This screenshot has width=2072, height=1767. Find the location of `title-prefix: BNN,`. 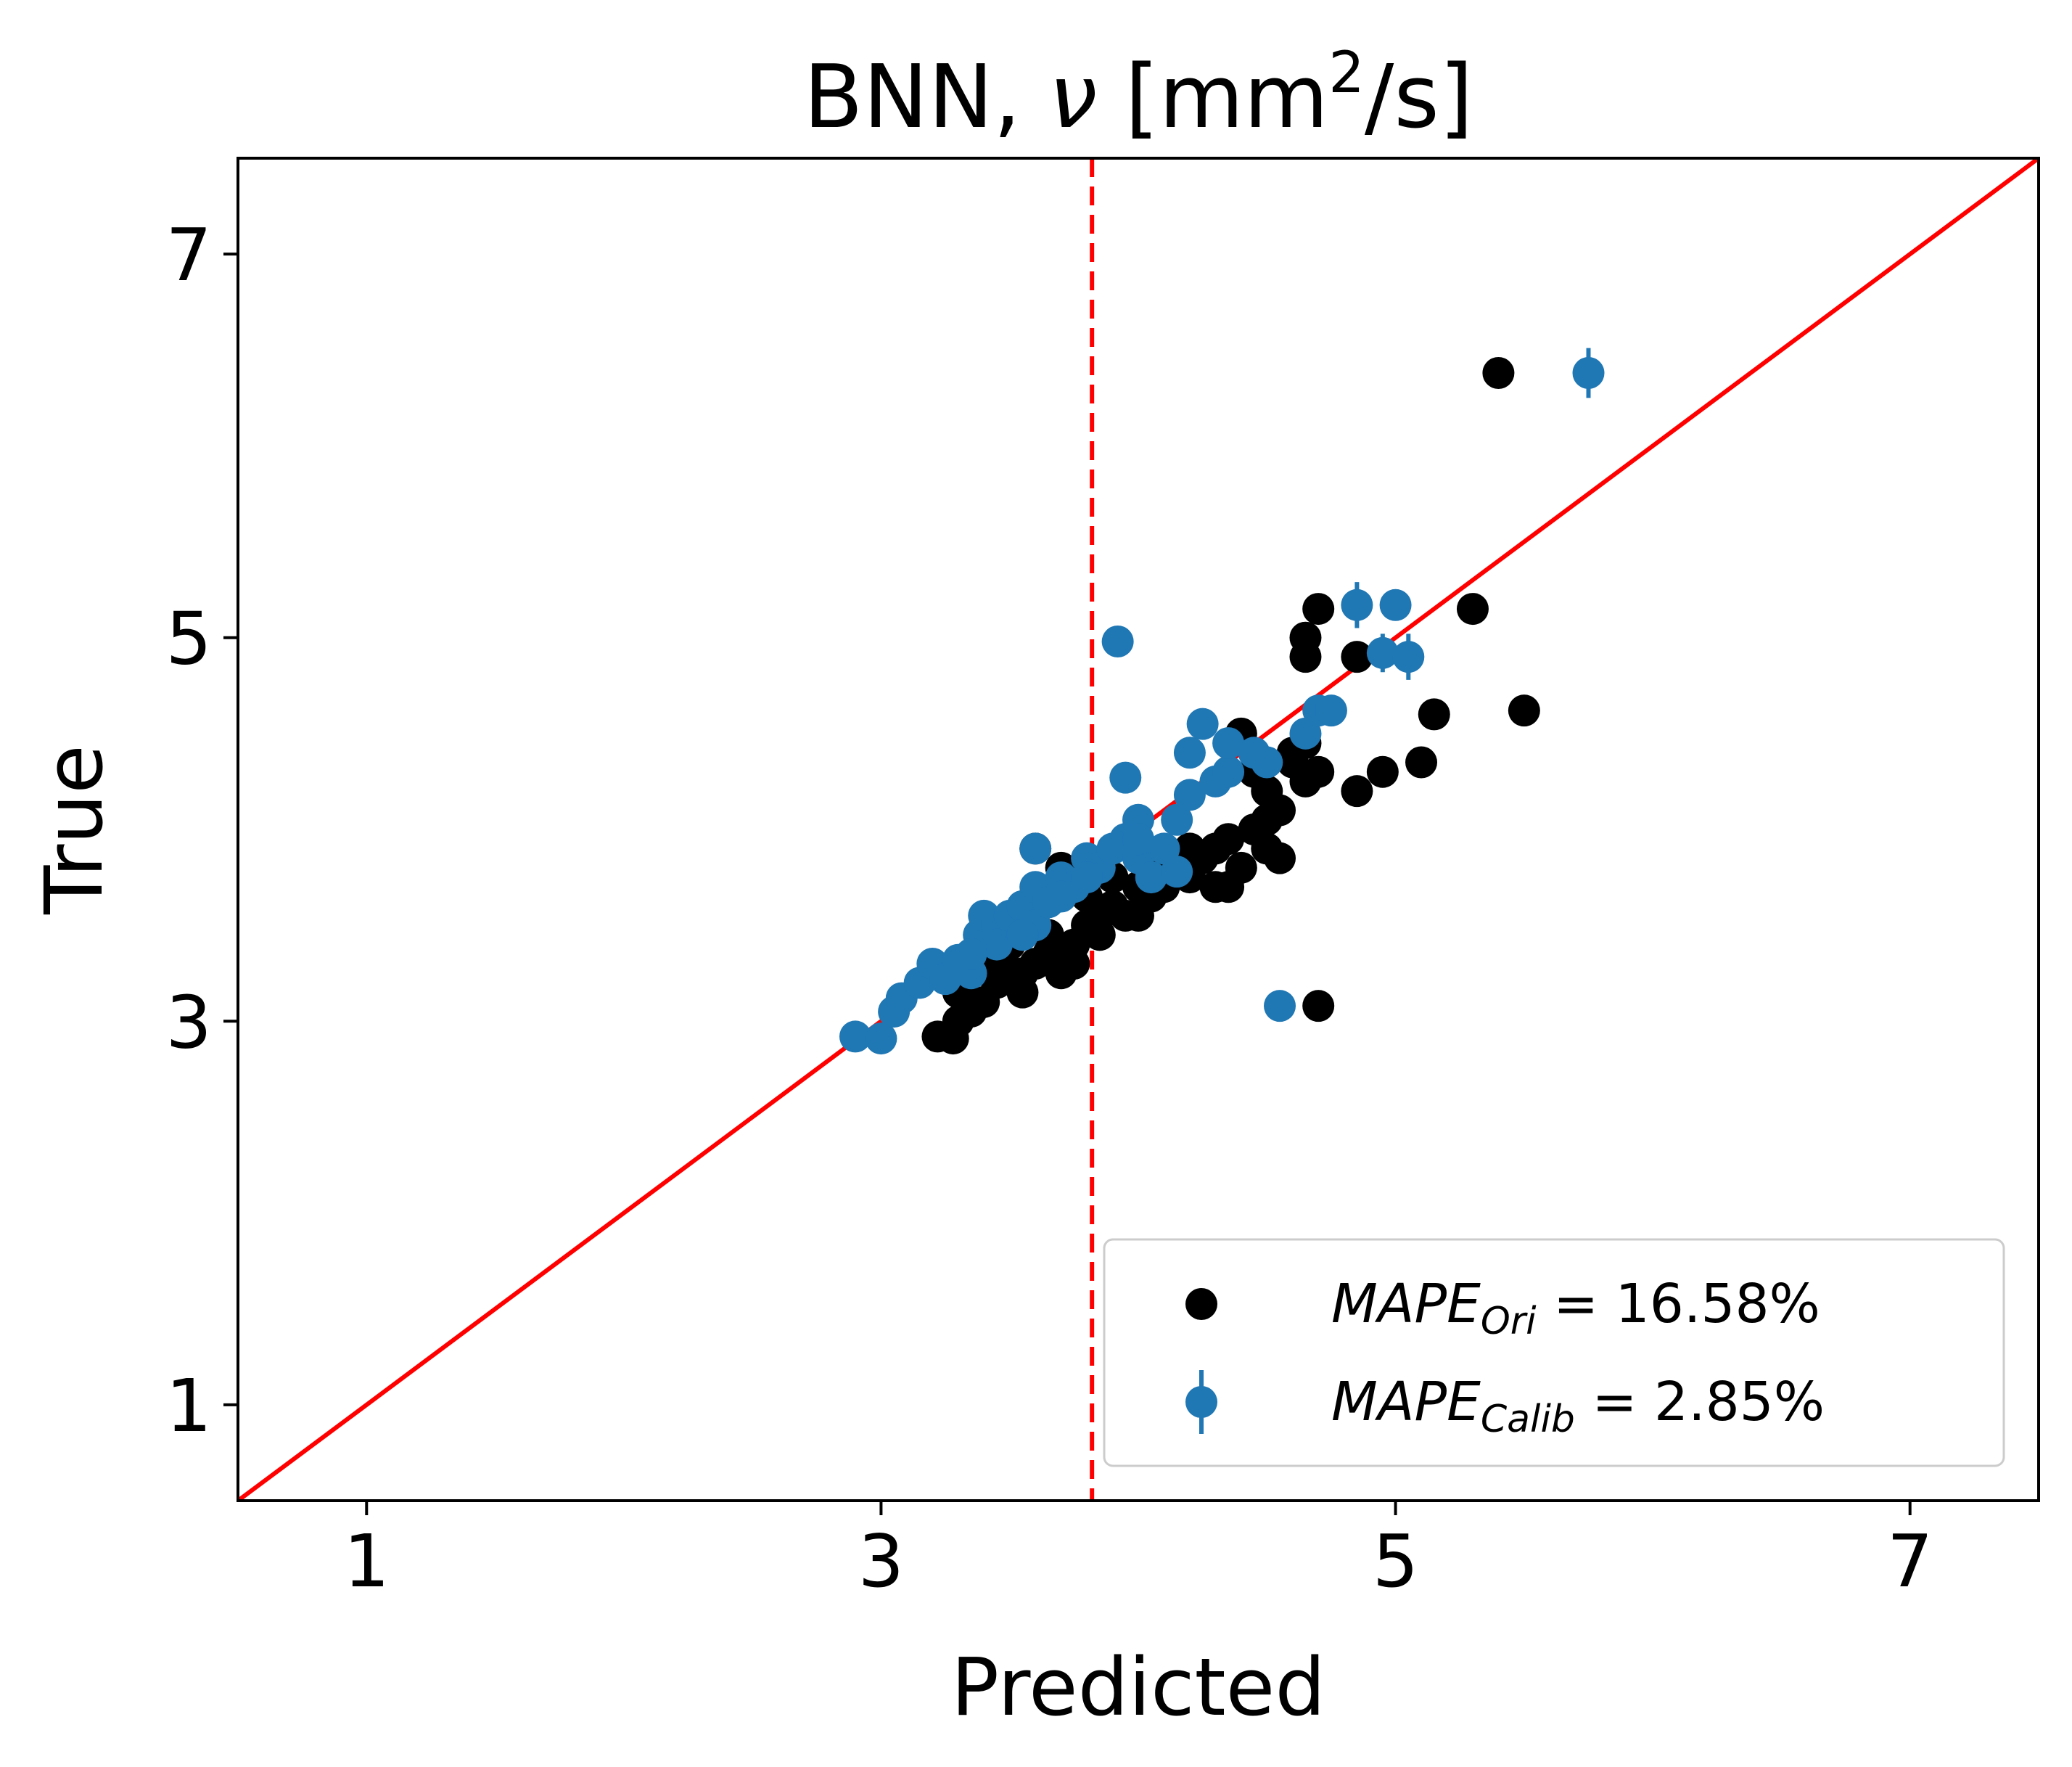

title-prefix: BNN, is located at coordinates (925, 97).